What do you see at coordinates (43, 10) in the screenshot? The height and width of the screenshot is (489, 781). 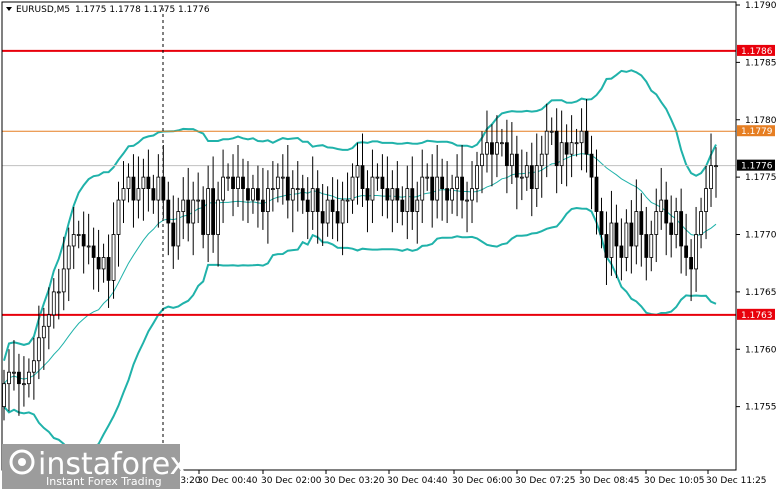 I see `symbol-label: EURUSD,M5` at bounding box center [43, 10].